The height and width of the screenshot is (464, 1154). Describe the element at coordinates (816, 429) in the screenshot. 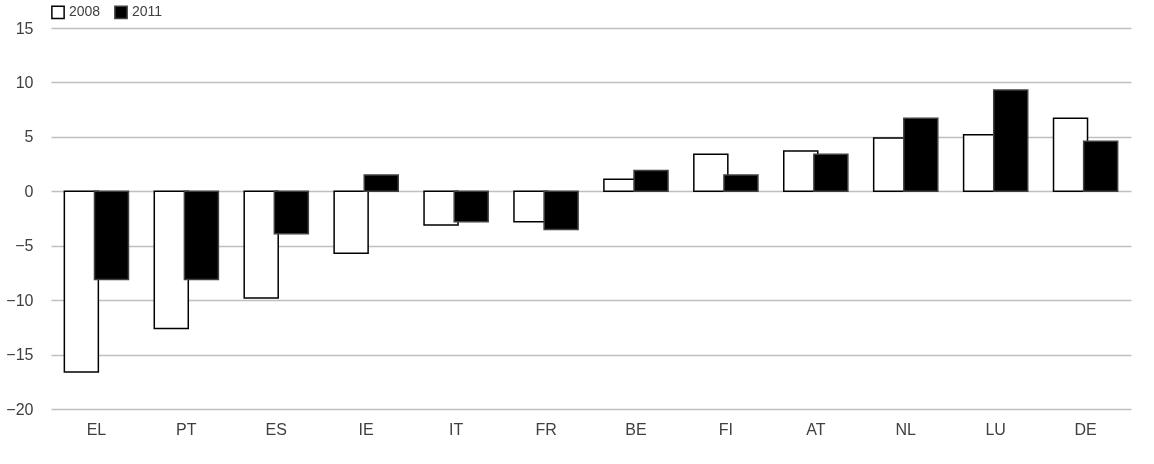

I see `x-tick-label: AT` at that location.